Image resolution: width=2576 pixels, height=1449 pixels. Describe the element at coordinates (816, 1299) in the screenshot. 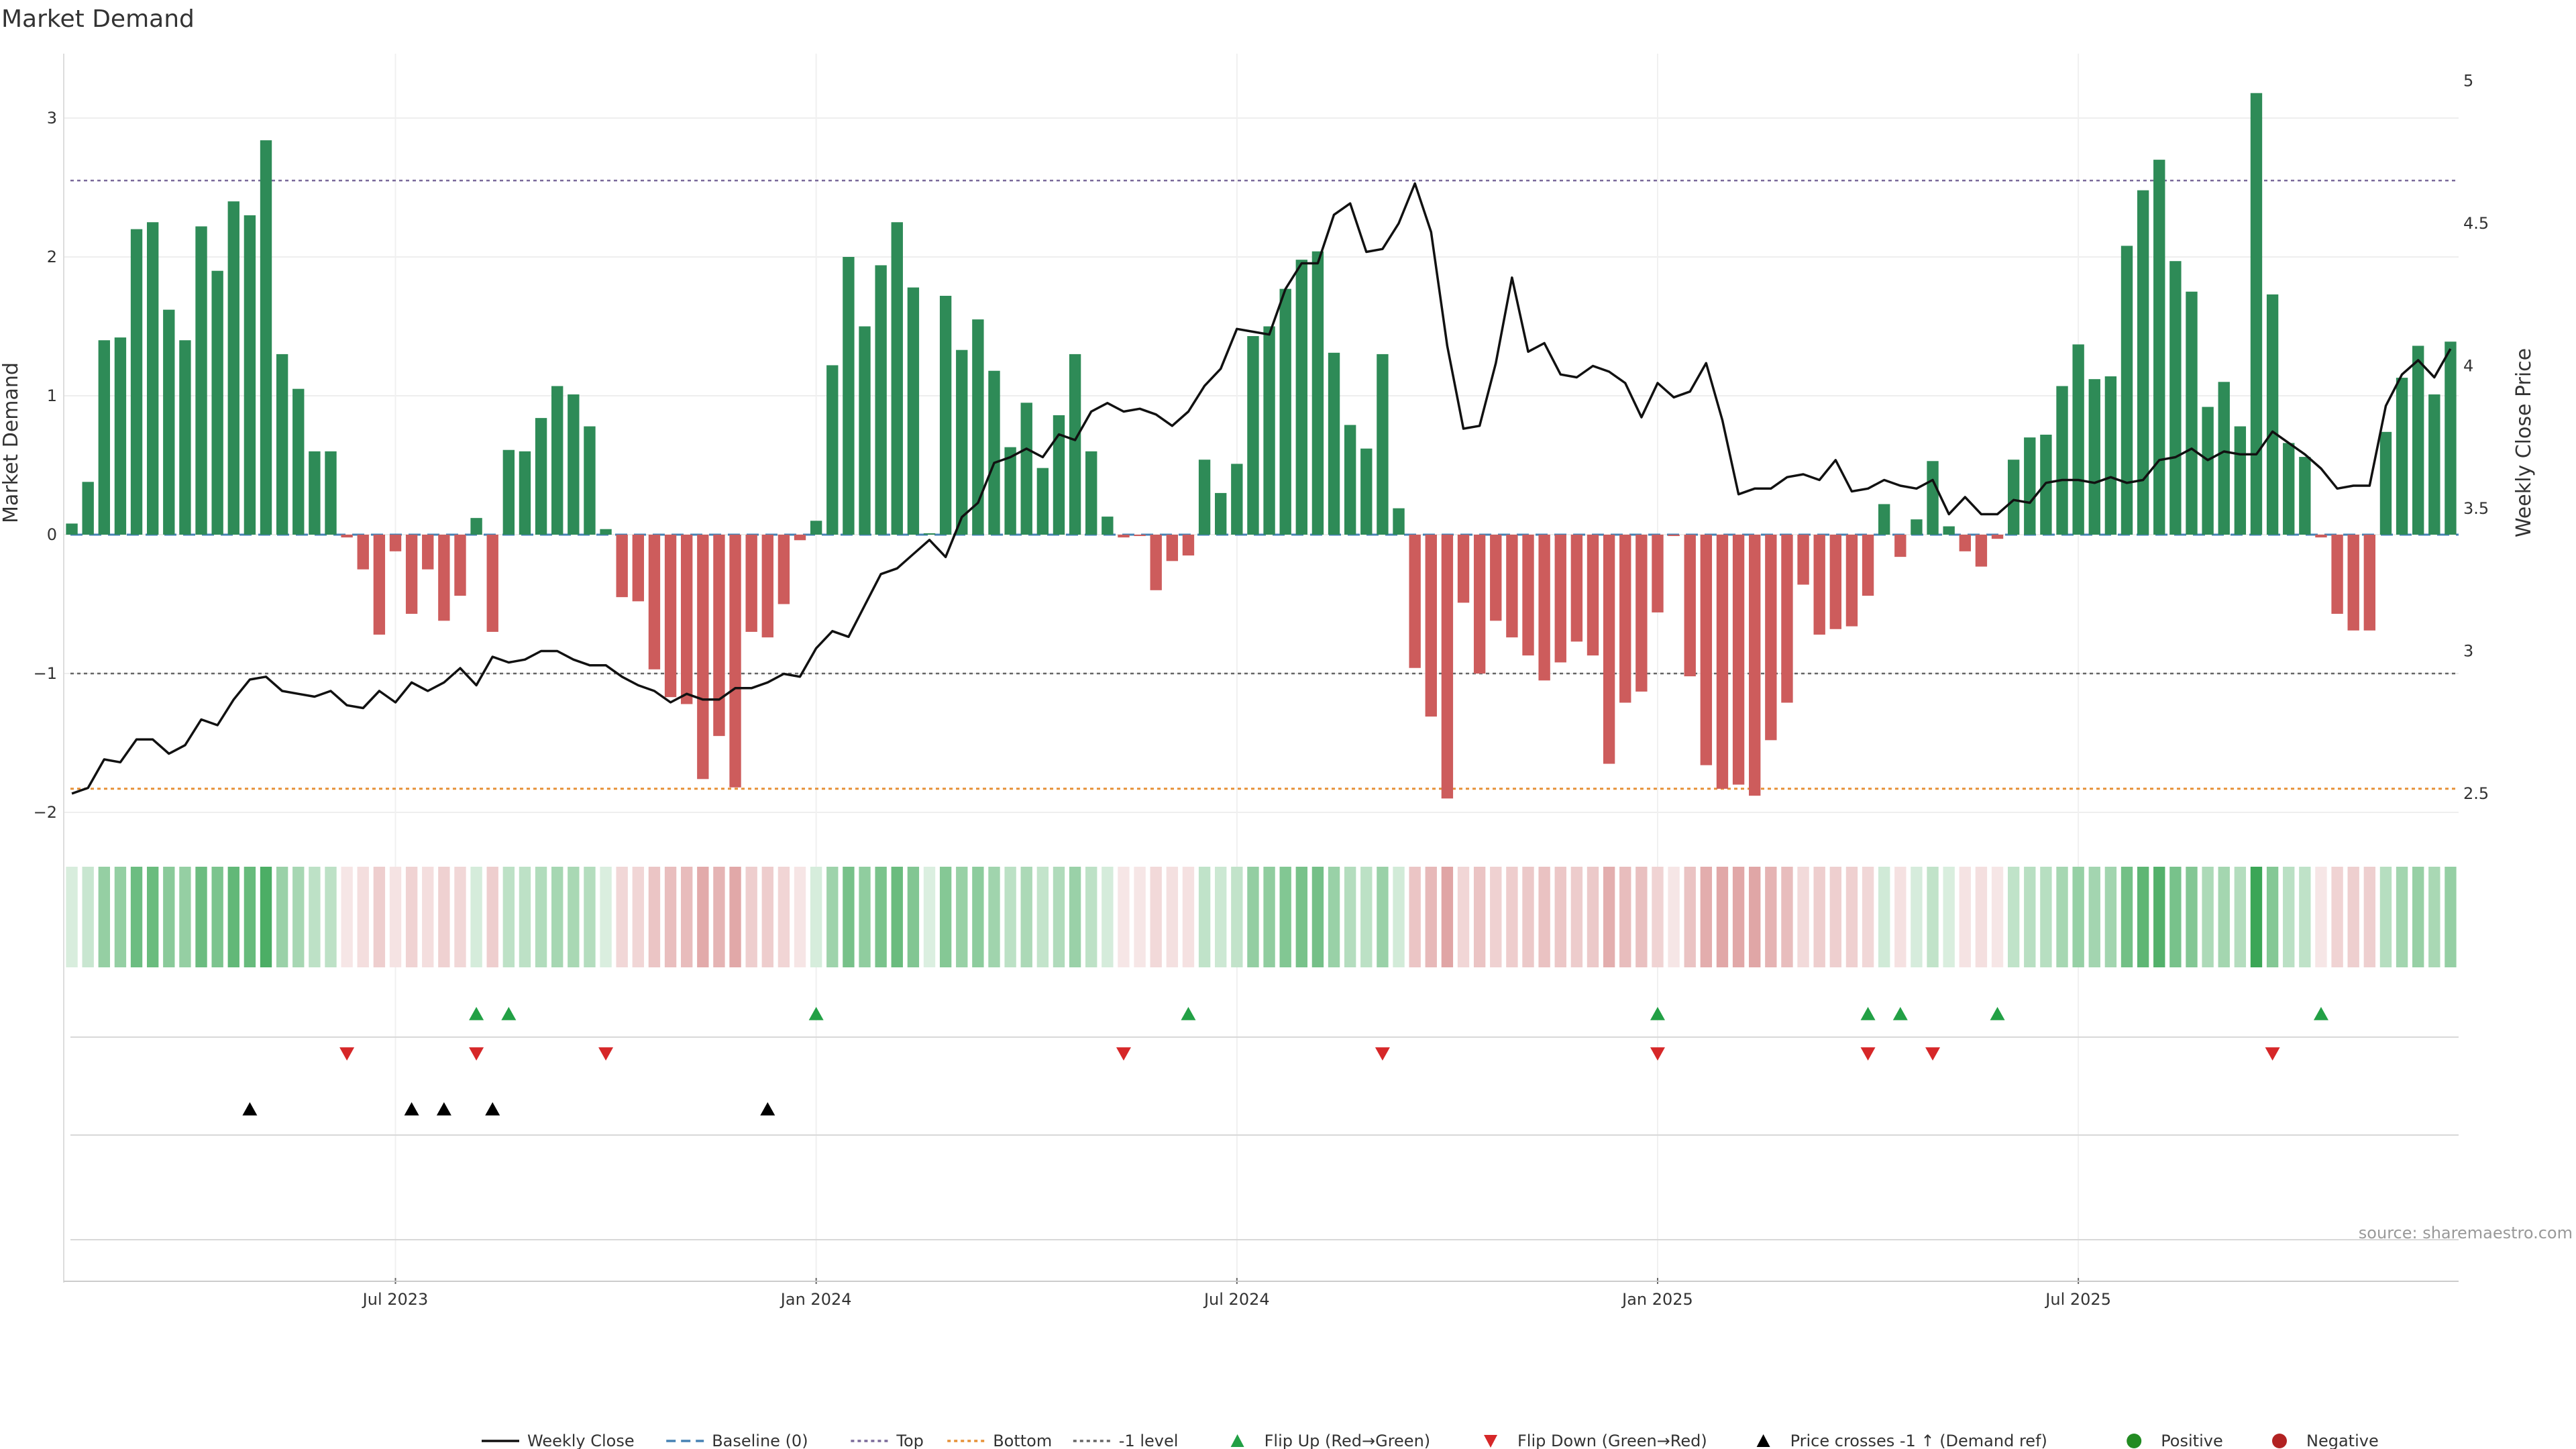

I see `x-tick-label: Jan 2024` at that location.